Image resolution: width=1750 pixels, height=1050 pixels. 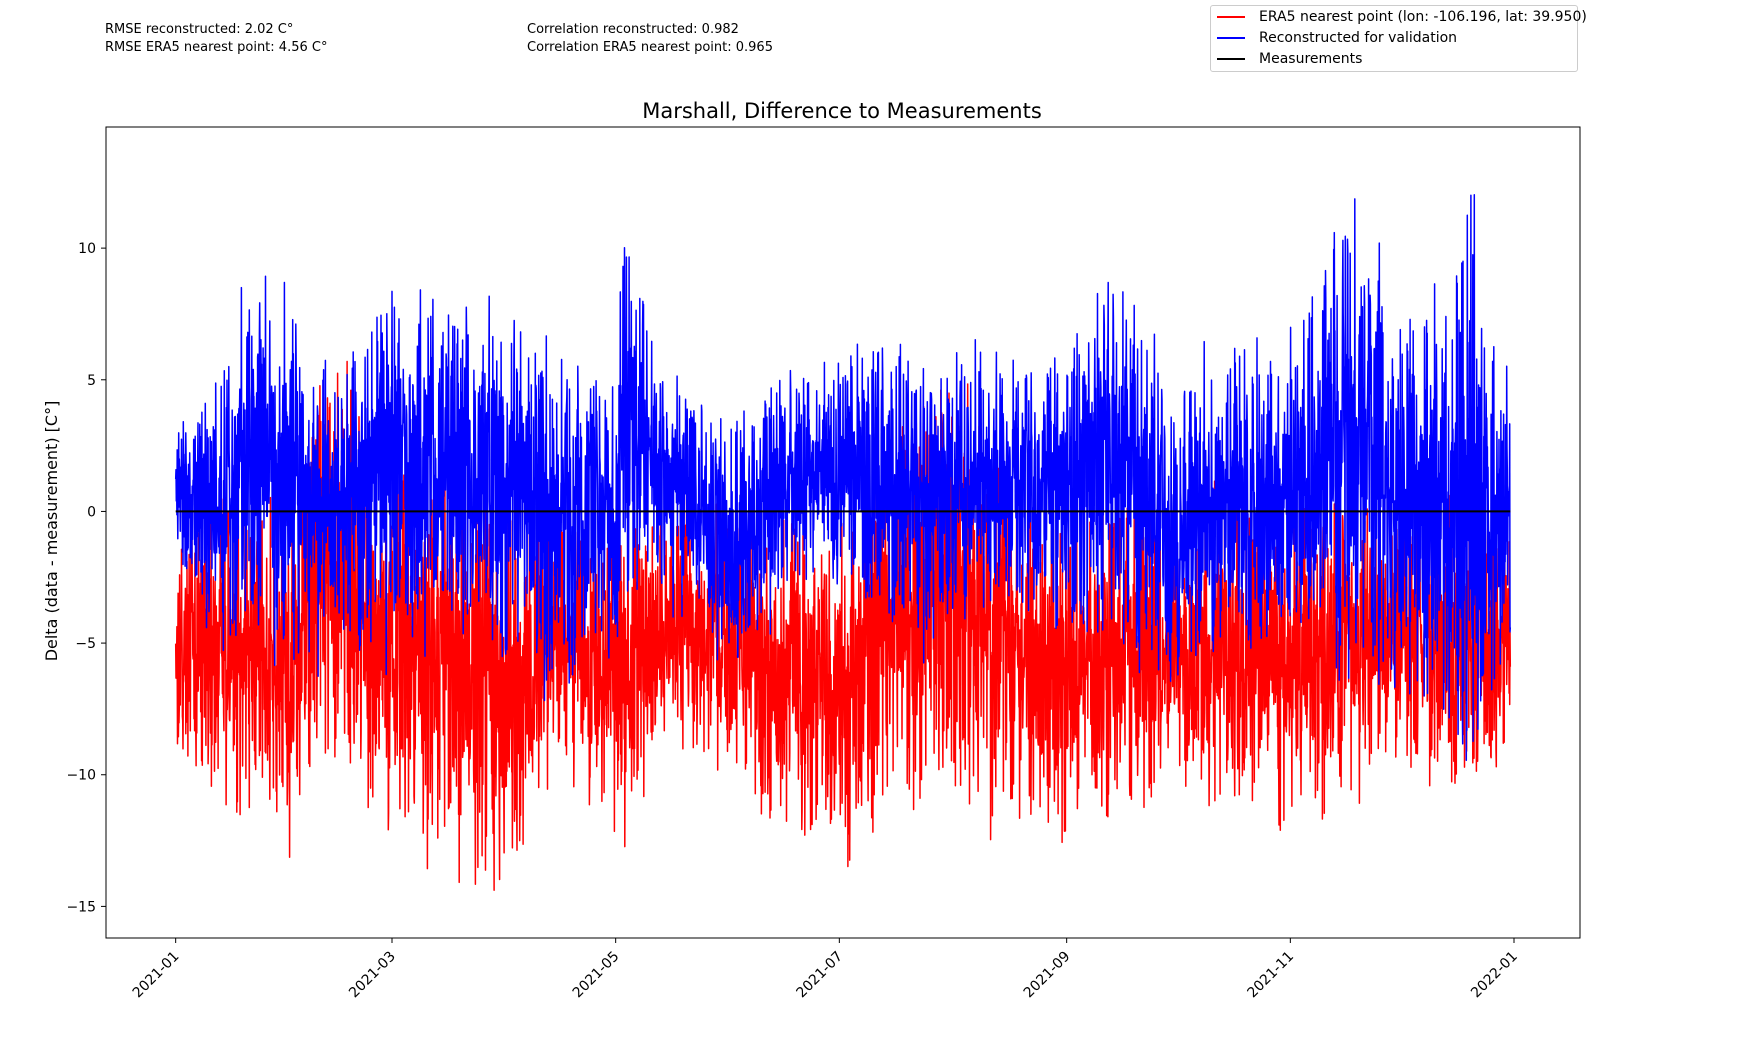 I want to click on x-tick-label: 2022-01, so click(x=1494, y=975).